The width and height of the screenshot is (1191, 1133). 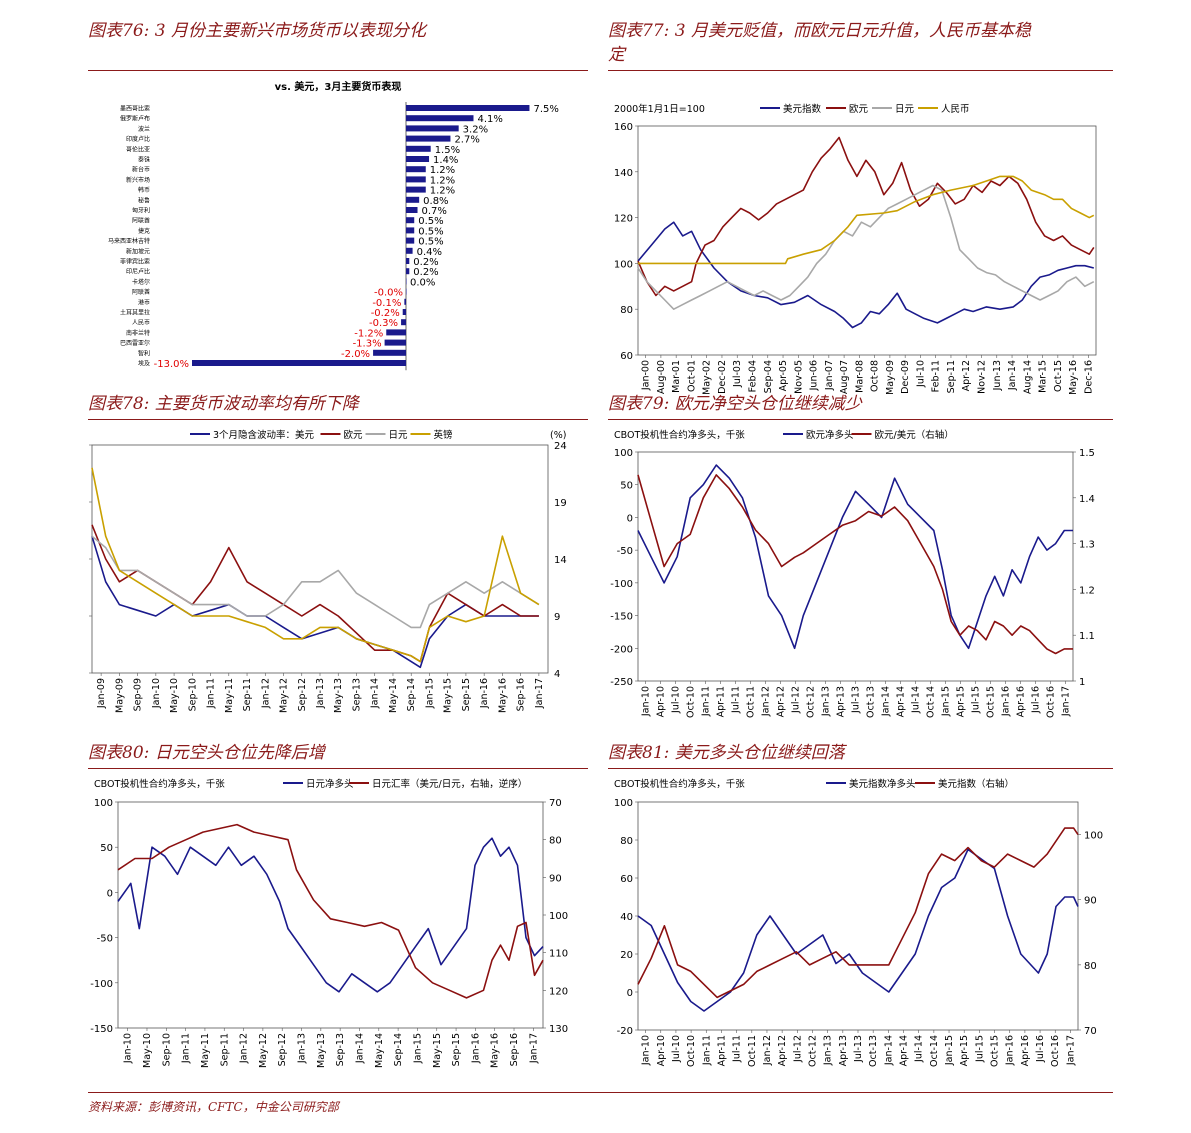 What do you see at coordinates (138, 272) in the screenshot?
I see `category-label: 印尼卢比` at bounding box center [138, 272].